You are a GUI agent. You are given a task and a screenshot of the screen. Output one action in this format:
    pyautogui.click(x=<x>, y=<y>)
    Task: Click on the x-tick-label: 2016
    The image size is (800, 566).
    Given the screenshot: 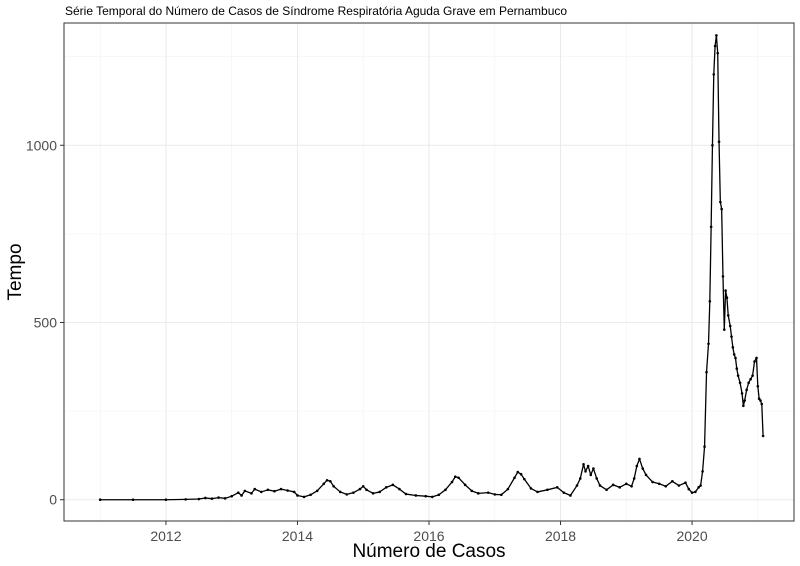 What is the action you would take?
    pyautogui.click(x=428, y=536)
    